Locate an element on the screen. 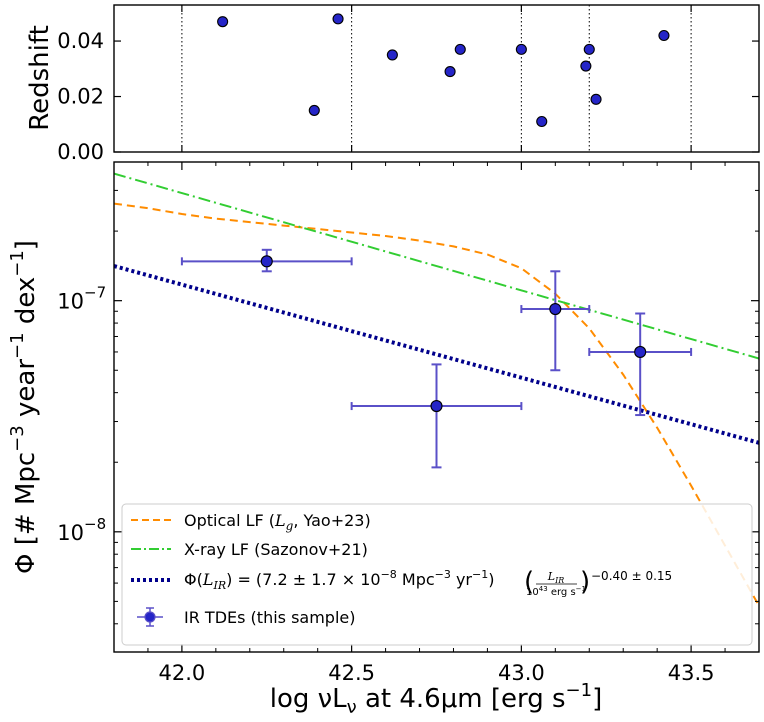  ylabel-sup3: −1 is located at coordinates (17, 263).